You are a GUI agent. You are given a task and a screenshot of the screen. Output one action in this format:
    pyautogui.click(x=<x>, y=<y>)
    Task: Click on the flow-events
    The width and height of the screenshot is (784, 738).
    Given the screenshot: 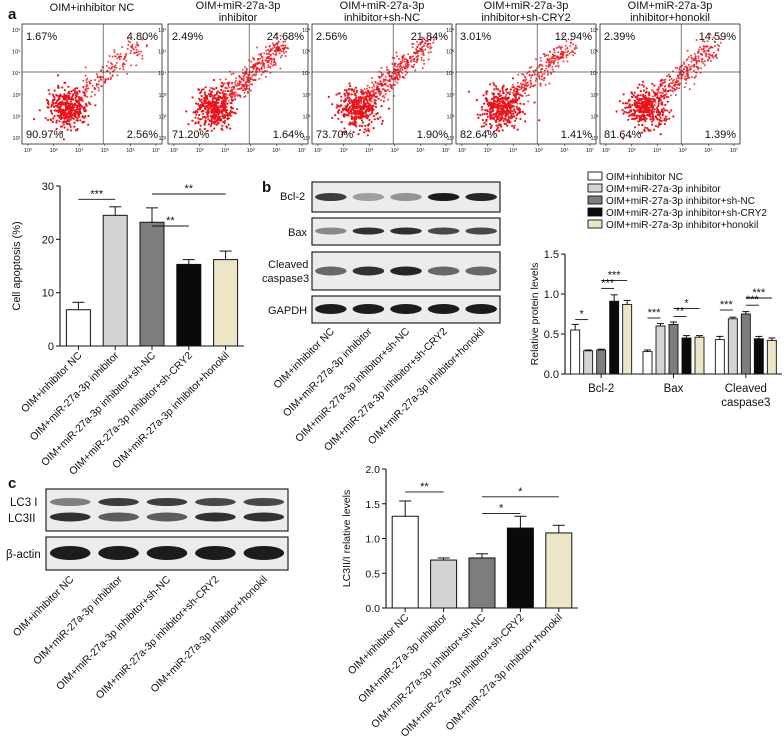 What is the action you would take?
    pyautogui.click(x=668, y=86)
    